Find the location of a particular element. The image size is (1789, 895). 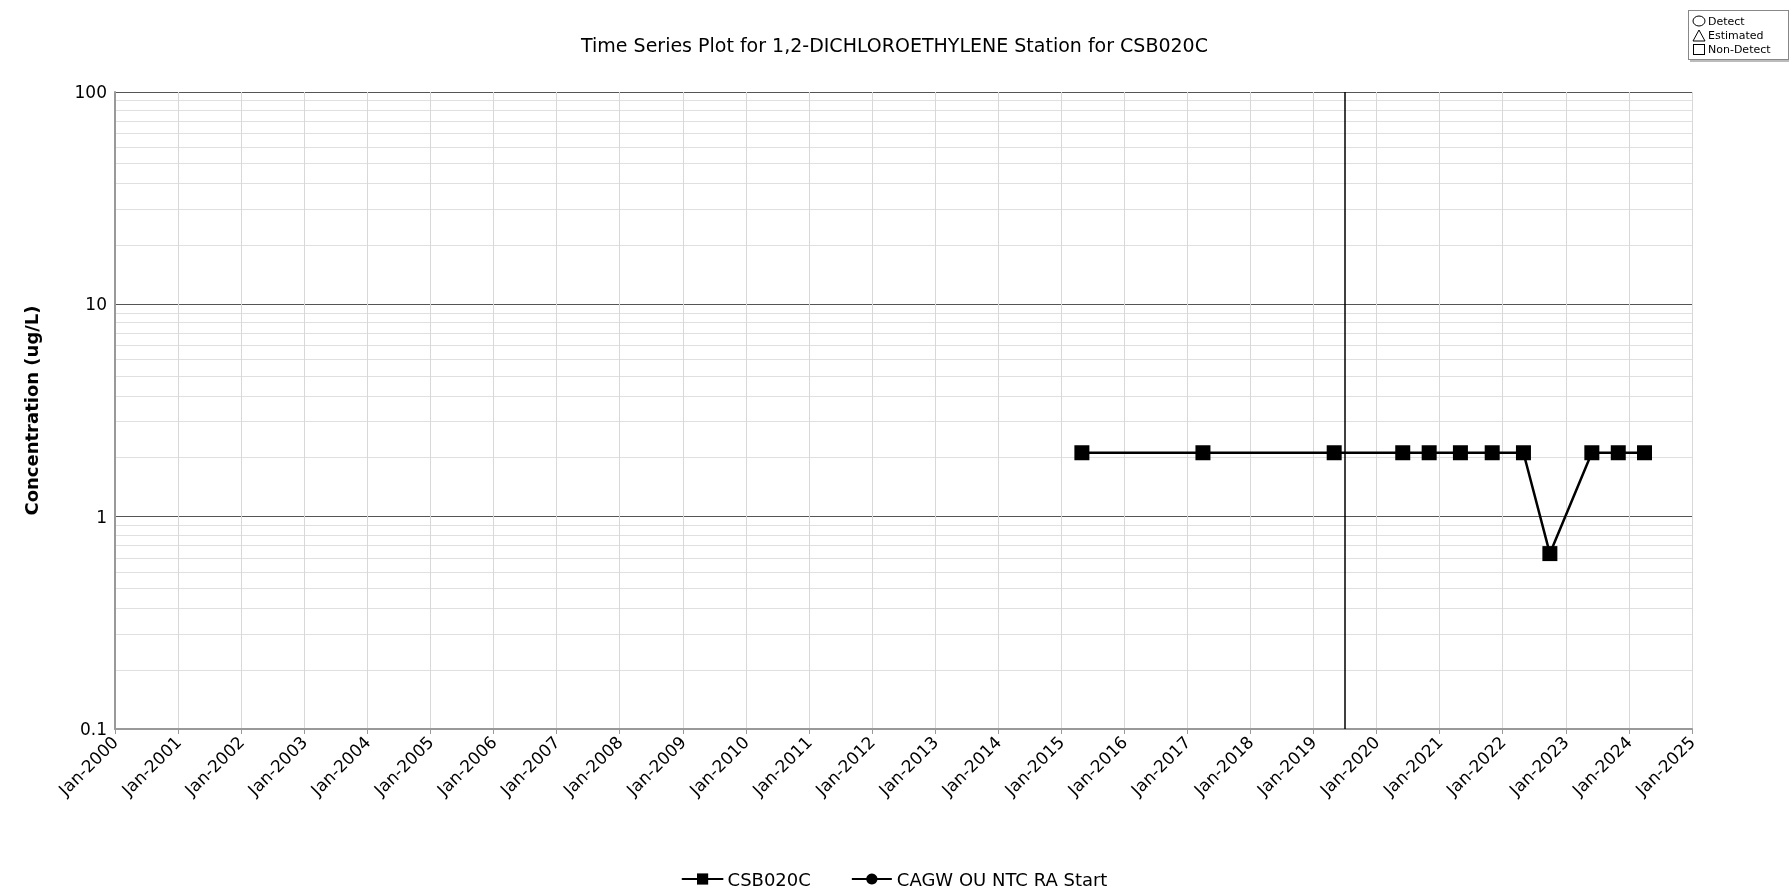

text: Detect is located at coordinates (1726, 21).